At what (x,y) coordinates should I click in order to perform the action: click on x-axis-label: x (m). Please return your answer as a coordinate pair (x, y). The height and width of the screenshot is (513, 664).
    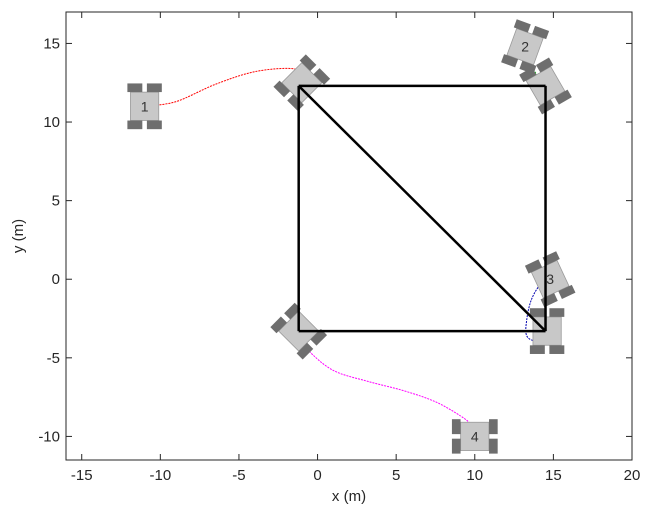
    Looking at the image, I should click on (349, 496).